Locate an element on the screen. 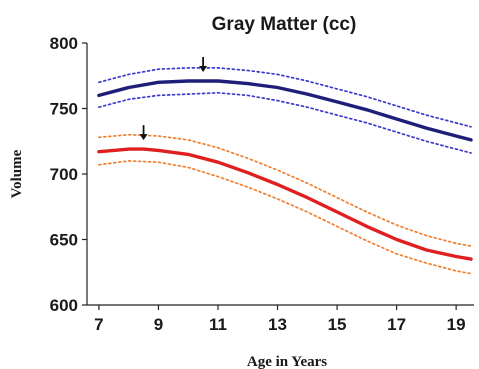 This screenshot has width=479, height=369. y-axis-label: Volume is located at coordinates (17, 173).